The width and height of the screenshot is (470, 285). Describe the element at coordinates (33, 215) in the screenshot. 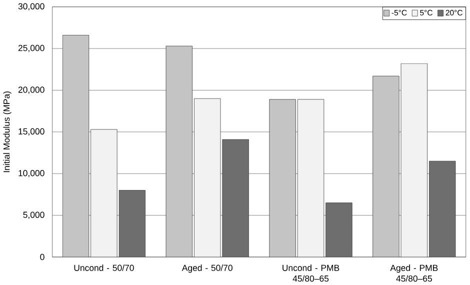

I see `y-tick-label: 5,000` at that location.